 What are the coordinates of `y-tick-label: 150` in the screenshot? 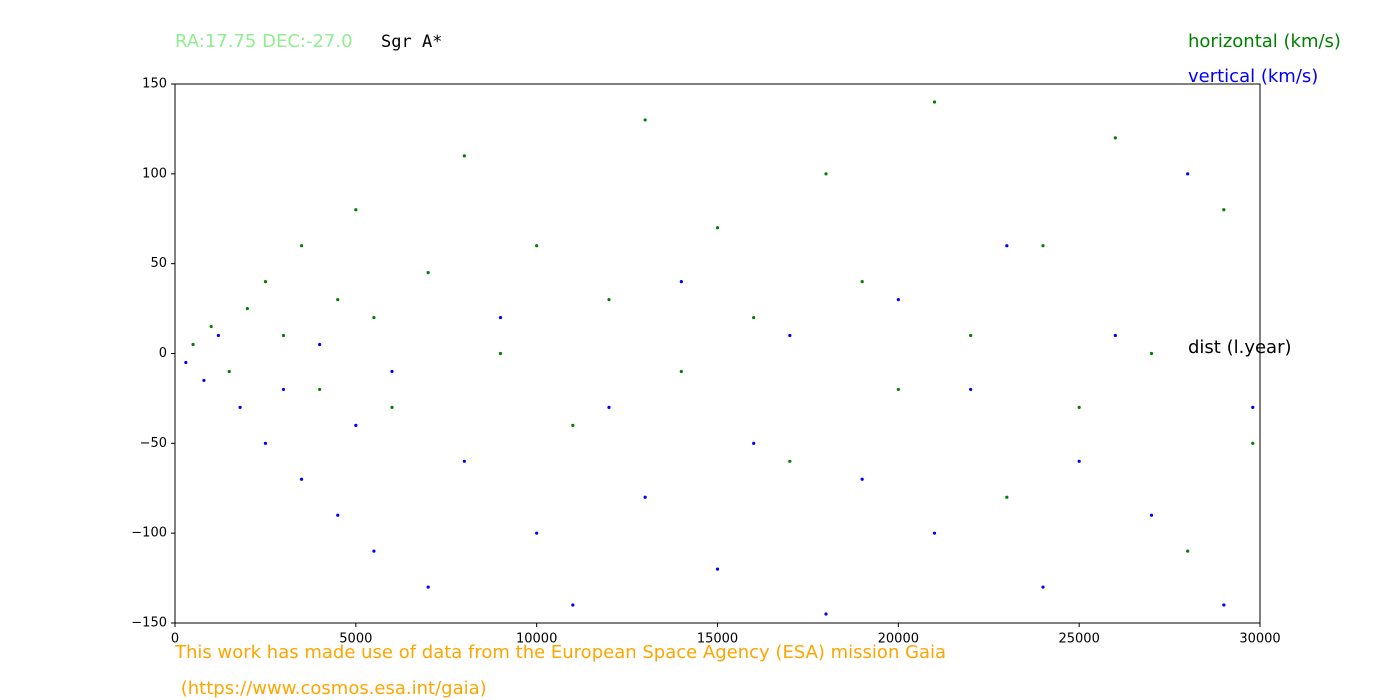 It's located at (154, 84).